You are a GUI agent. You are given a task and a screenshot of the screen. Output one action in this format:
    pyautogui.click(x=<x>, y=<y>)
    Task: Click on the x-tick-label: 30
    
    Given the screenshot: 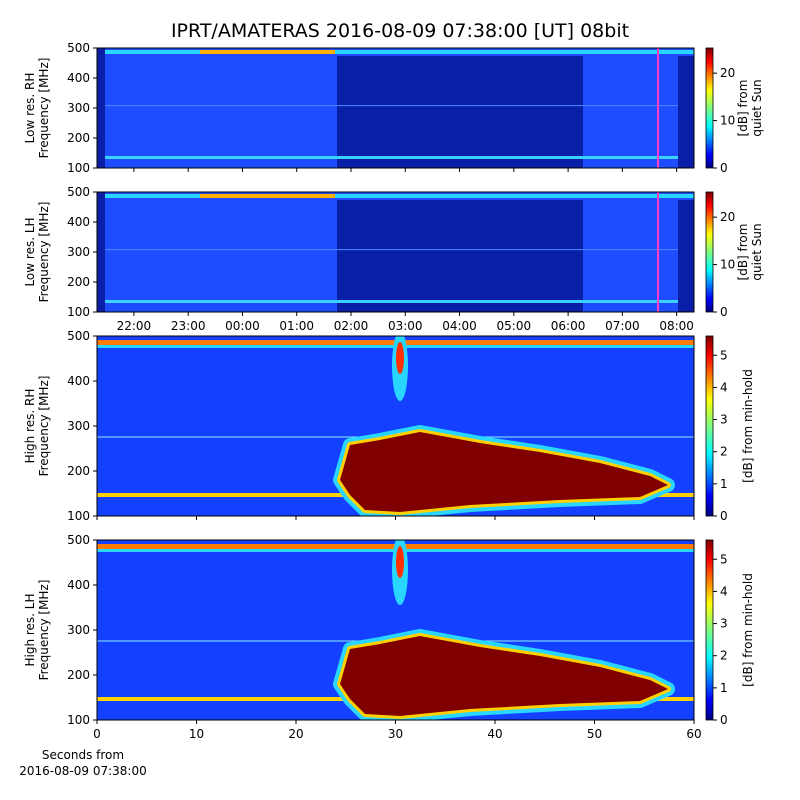 What is the action you would take?
    pyautogui.click(x=395, y=734)
    